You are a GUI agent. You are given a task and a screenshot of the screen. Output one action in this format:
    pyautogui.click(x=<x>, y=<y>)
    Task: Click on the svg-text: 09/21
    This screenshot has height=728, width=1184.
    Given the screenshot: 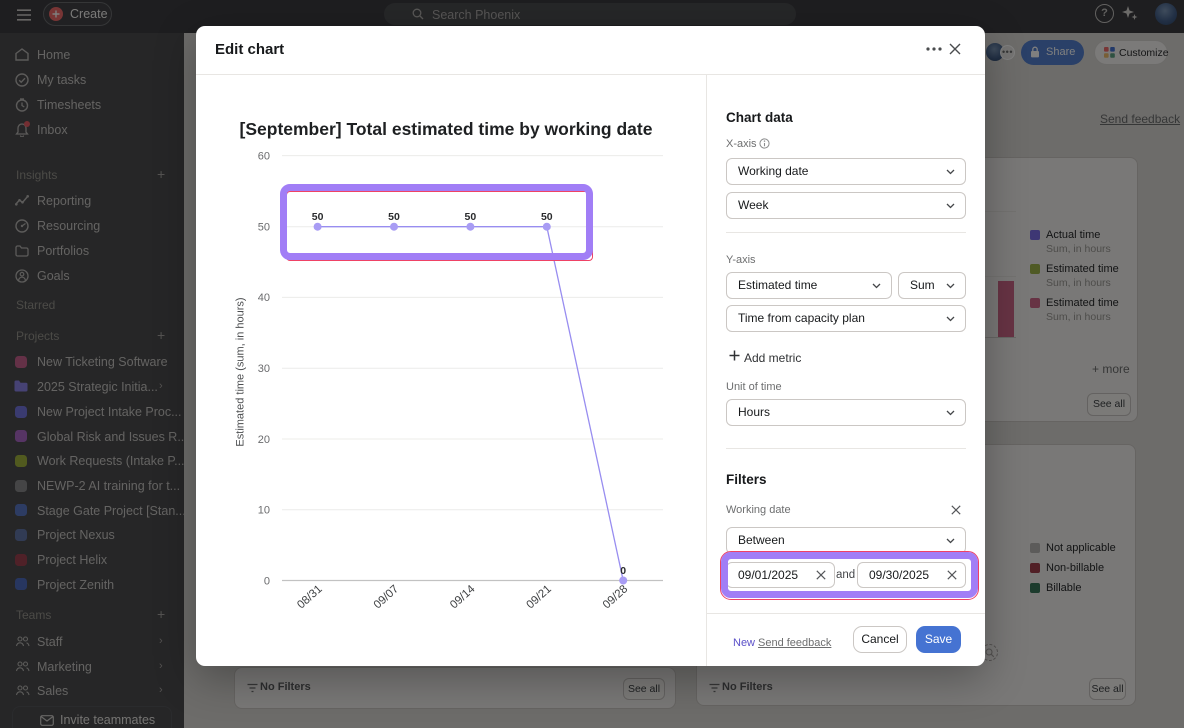 What is the action you would take?
    pyautogui.click(x=538, y=597)
    